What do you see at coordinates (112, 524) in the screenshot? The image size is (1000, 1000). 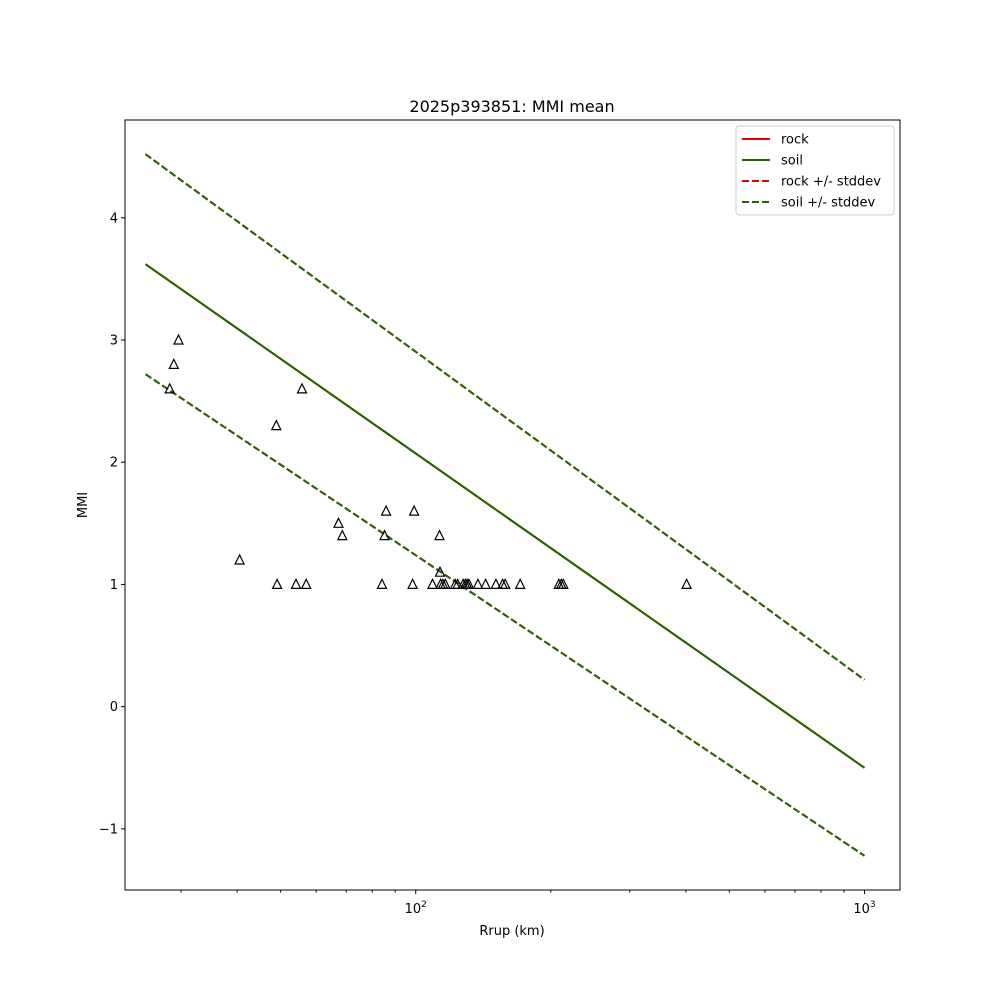 I see `y-axis: −1 0 1 2 3 4` at bounding box center [112, 524].